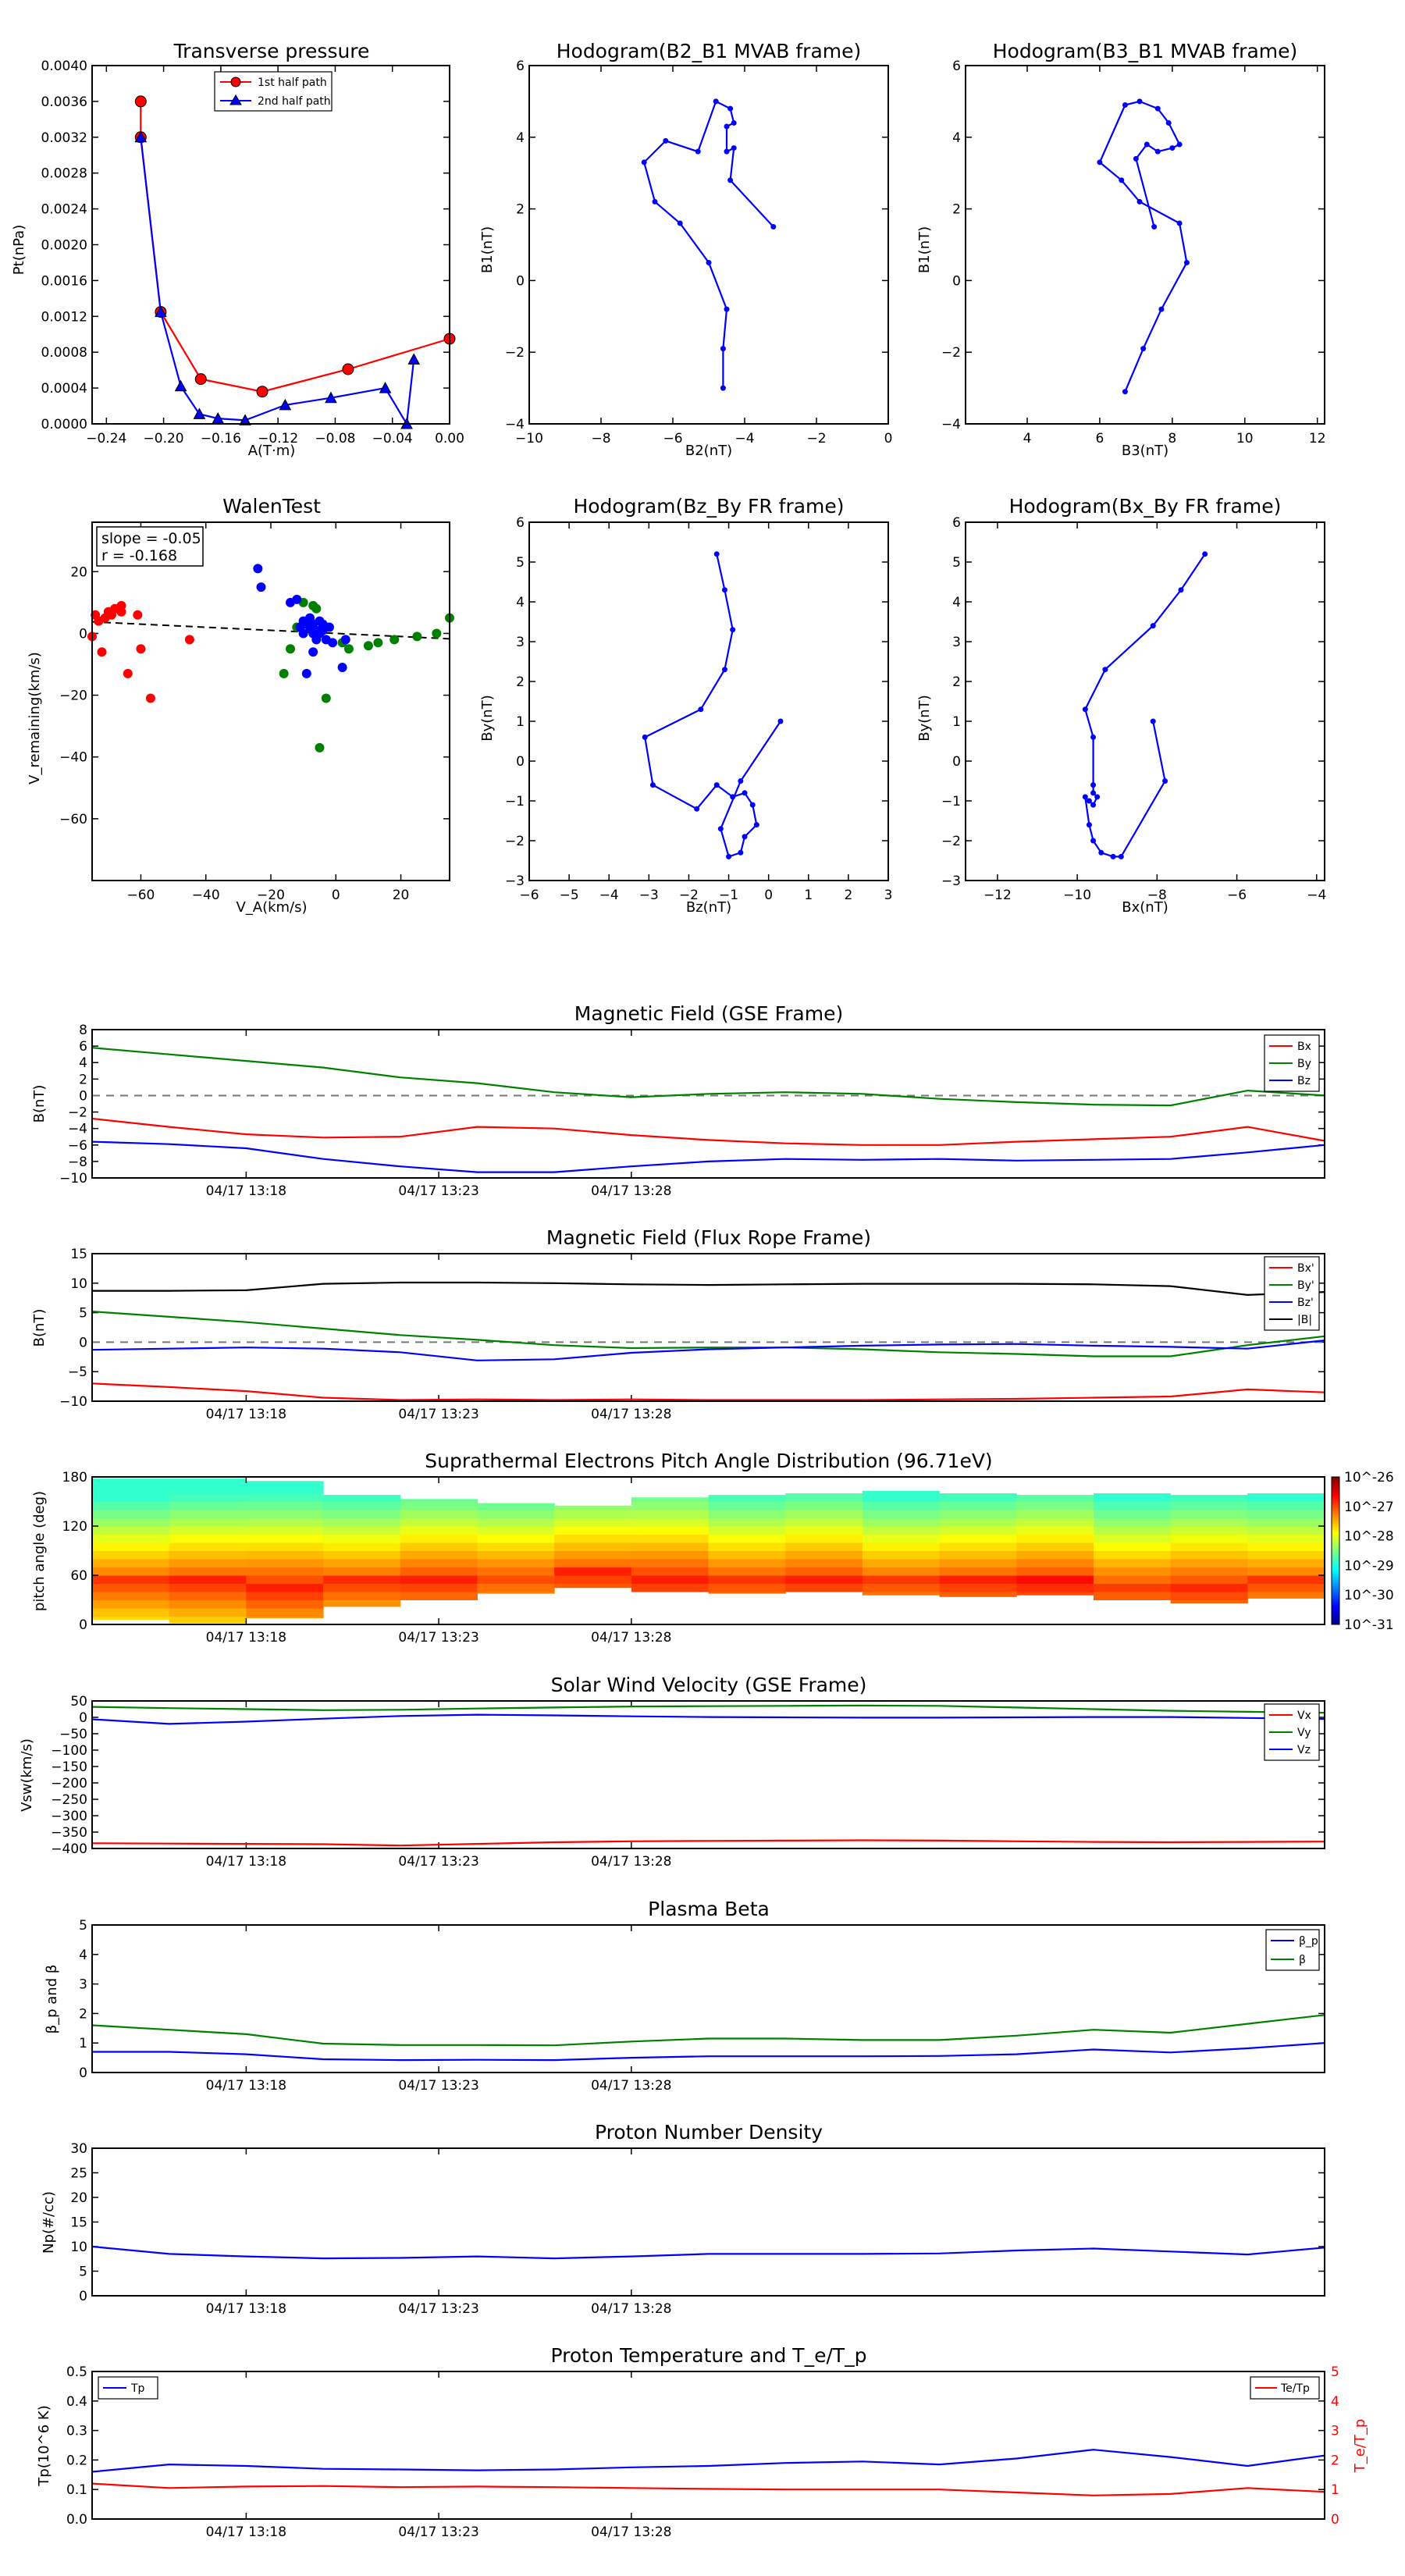 This screenshot has width=1405, height=2576. I want to click on y-tick-label: 0.2, so click(76, 2460).